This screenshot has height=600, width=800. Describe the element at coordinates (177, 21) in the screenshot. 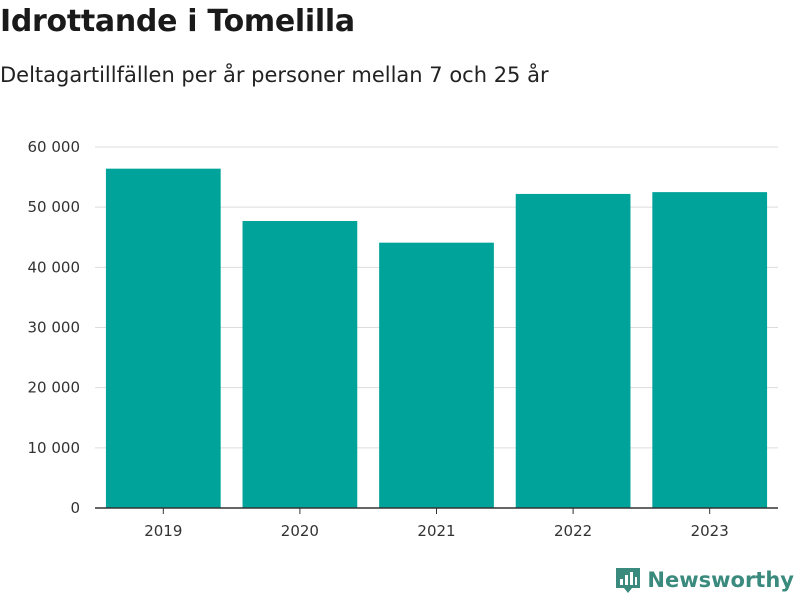

I see `chart-title: Idrottande i Tomelilla` at that location.